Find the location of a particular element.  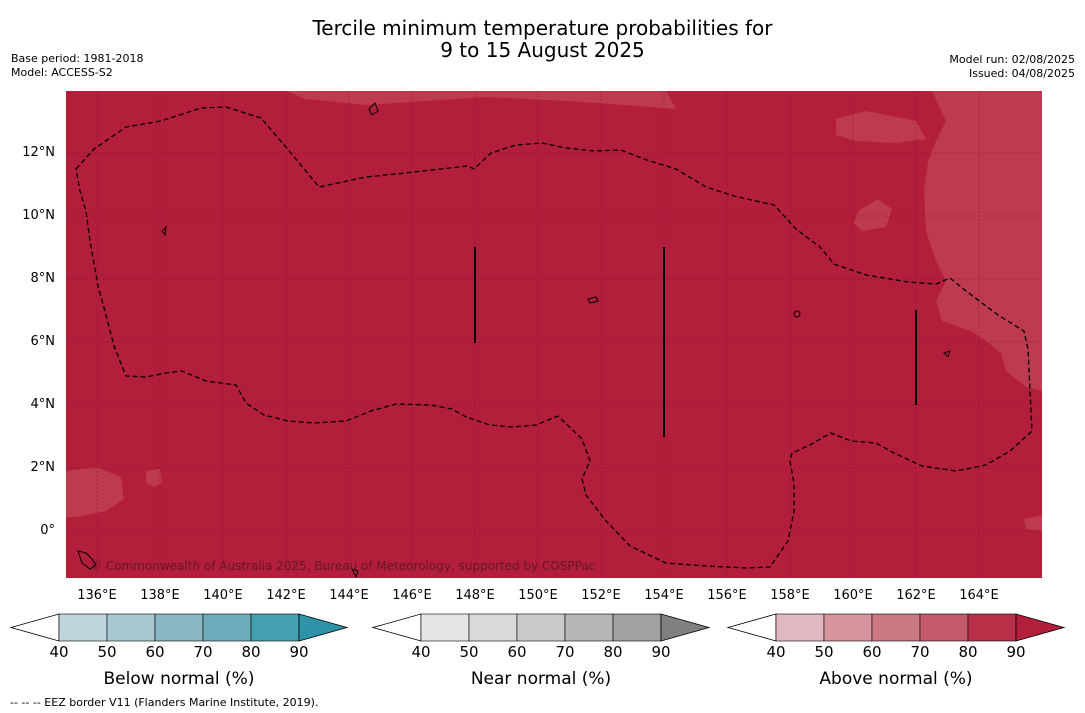

lon-label: 160°E is located at coordinates (853, 595).